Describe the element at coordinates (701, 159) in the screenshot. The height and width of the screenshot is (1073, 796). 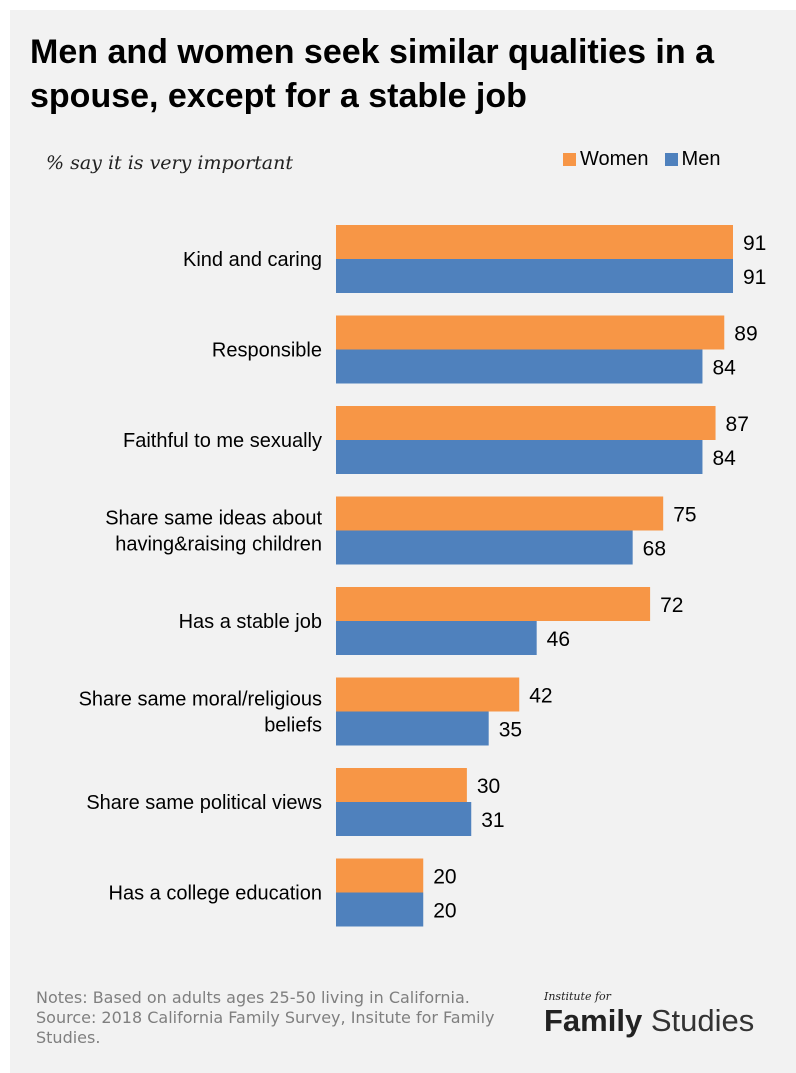
I see `legend-label-men: Men` at that location.